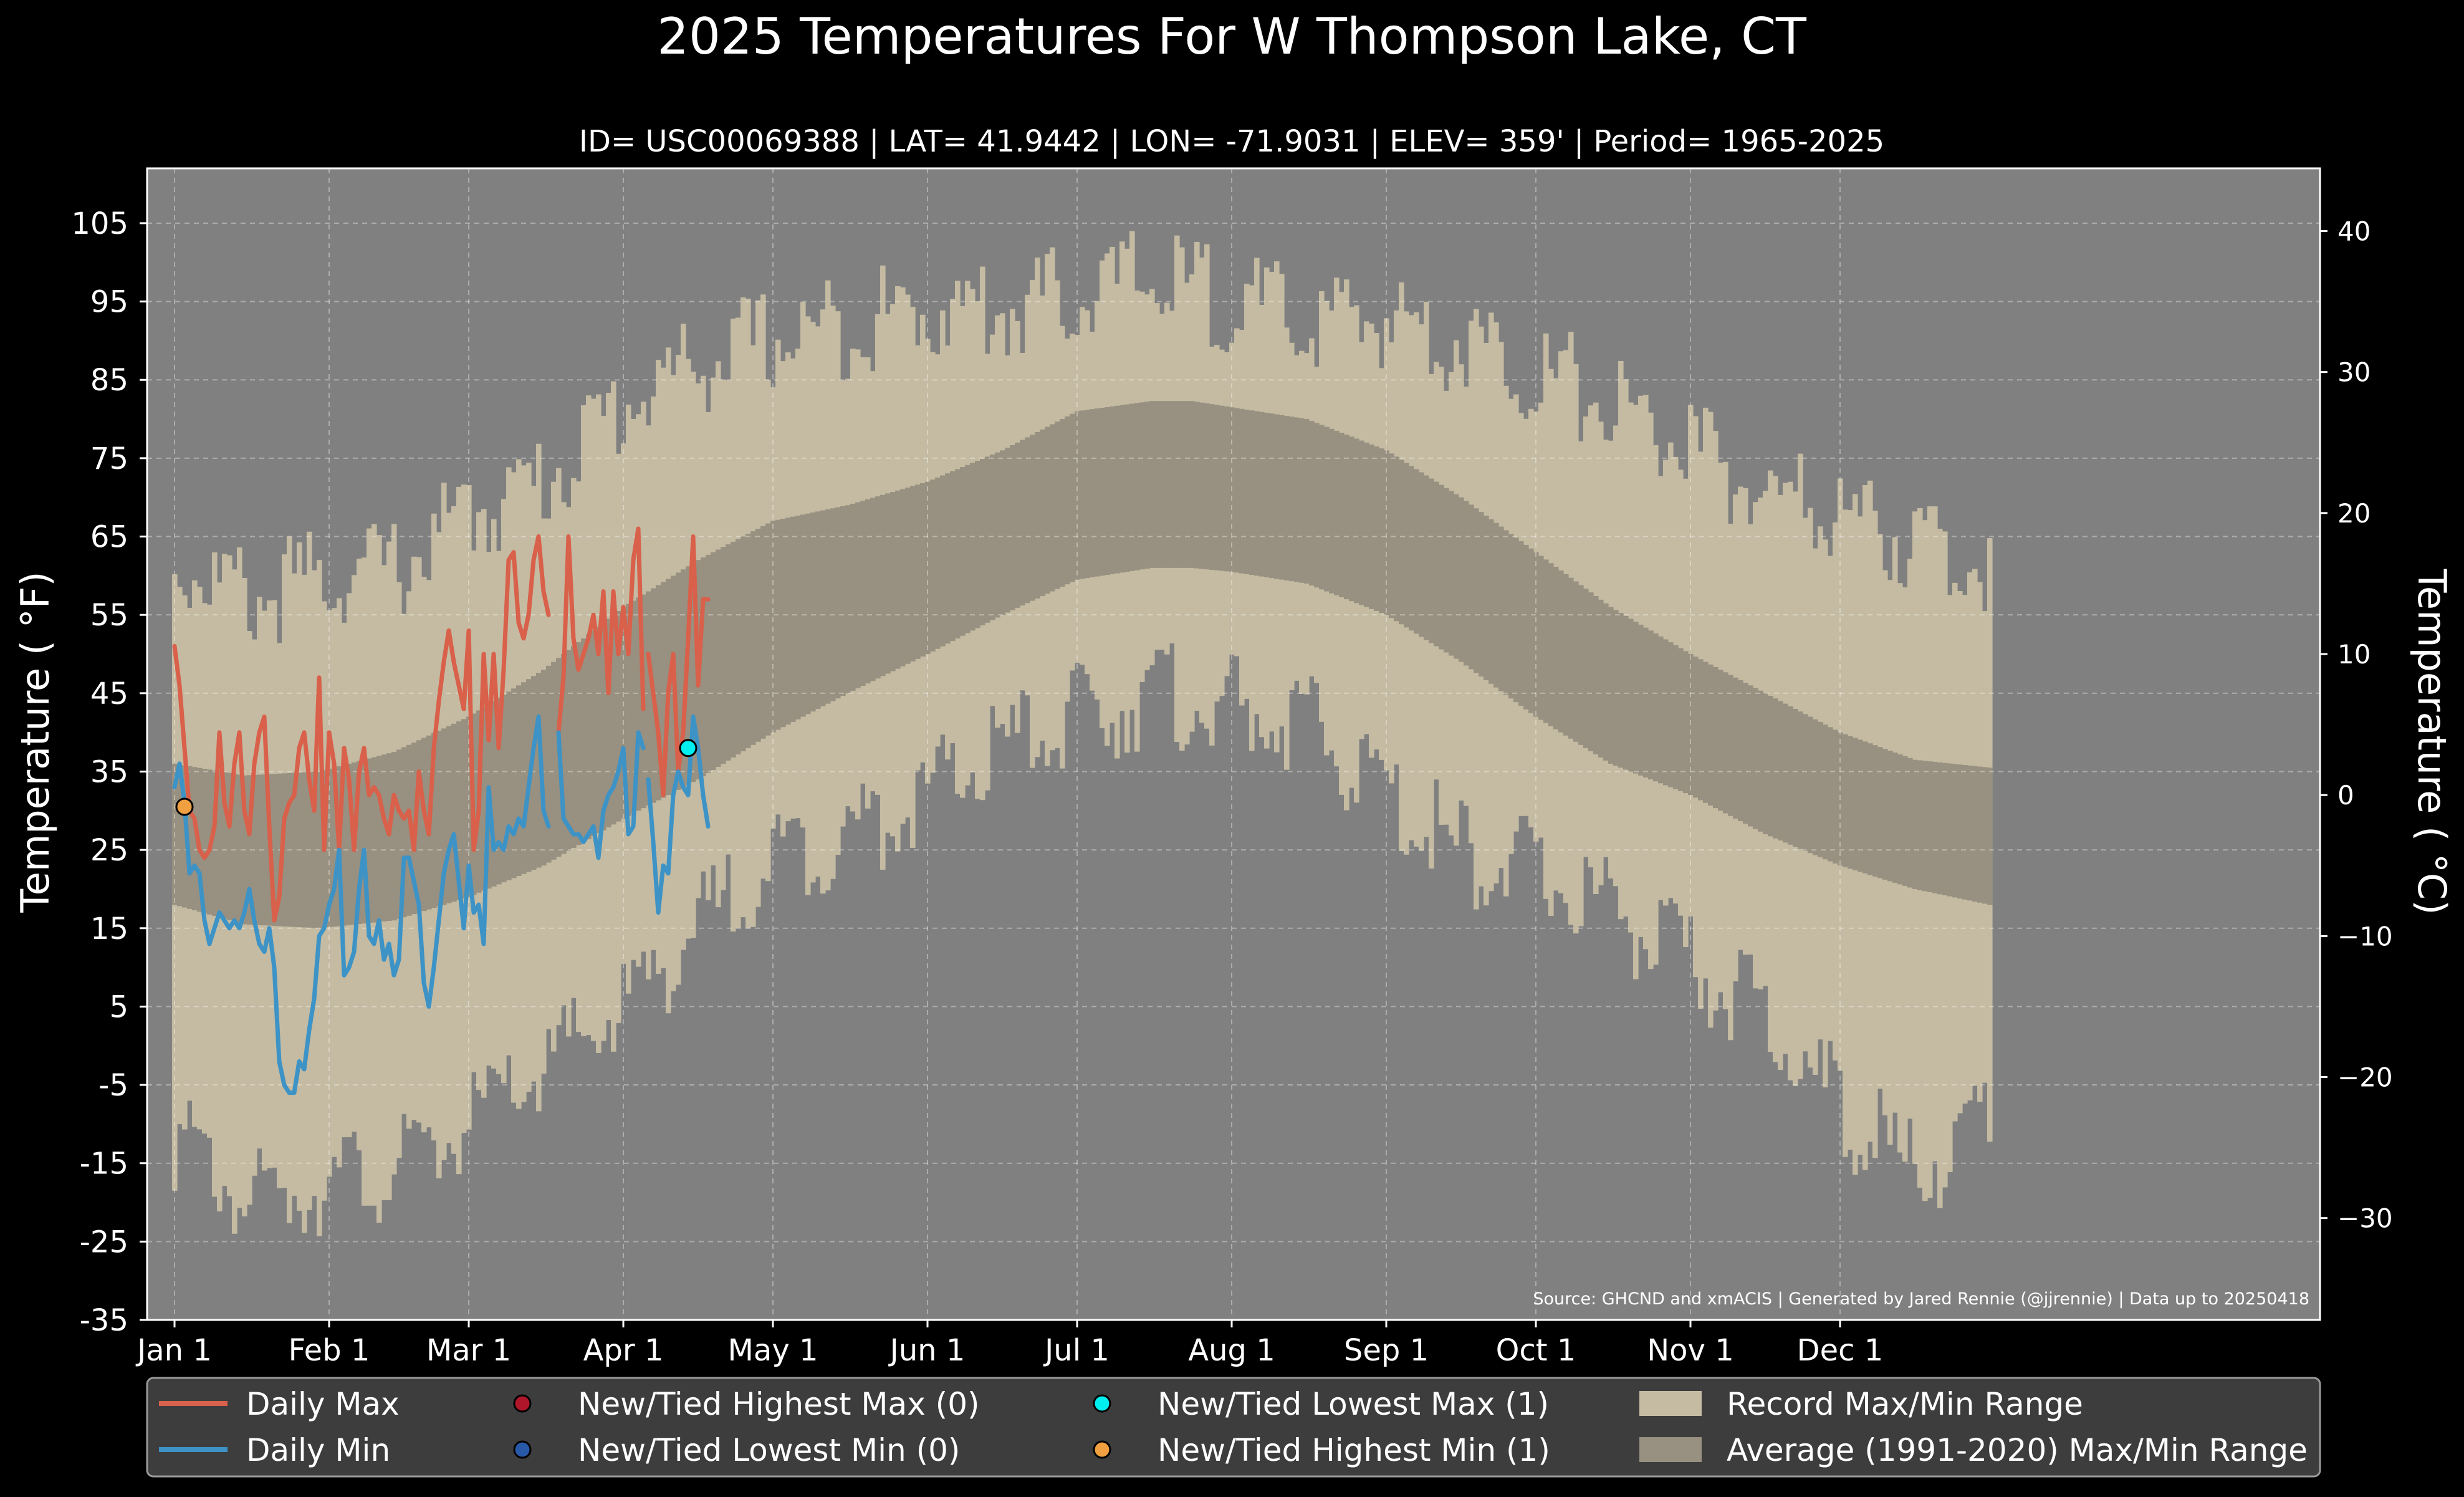  I want to click on y-tick-label-left: -15, so click(104, 1164).